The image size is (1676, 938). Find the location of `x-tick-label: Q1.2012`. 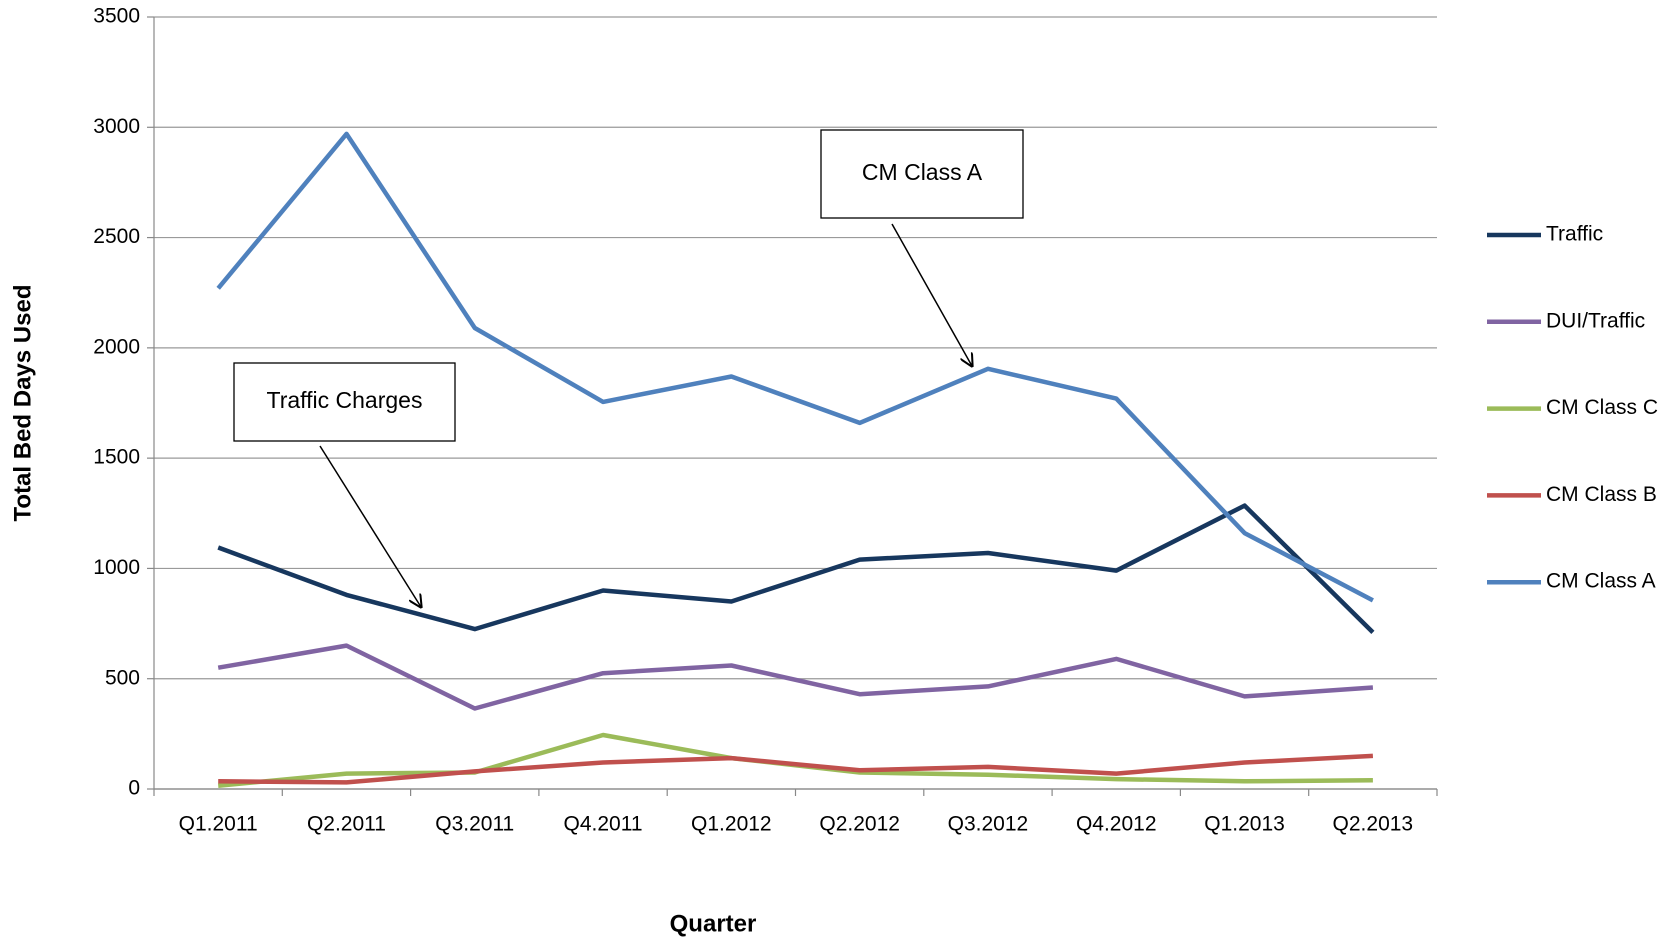

x-tick-label: Q1.2012 is located at coordinates (731, 824).